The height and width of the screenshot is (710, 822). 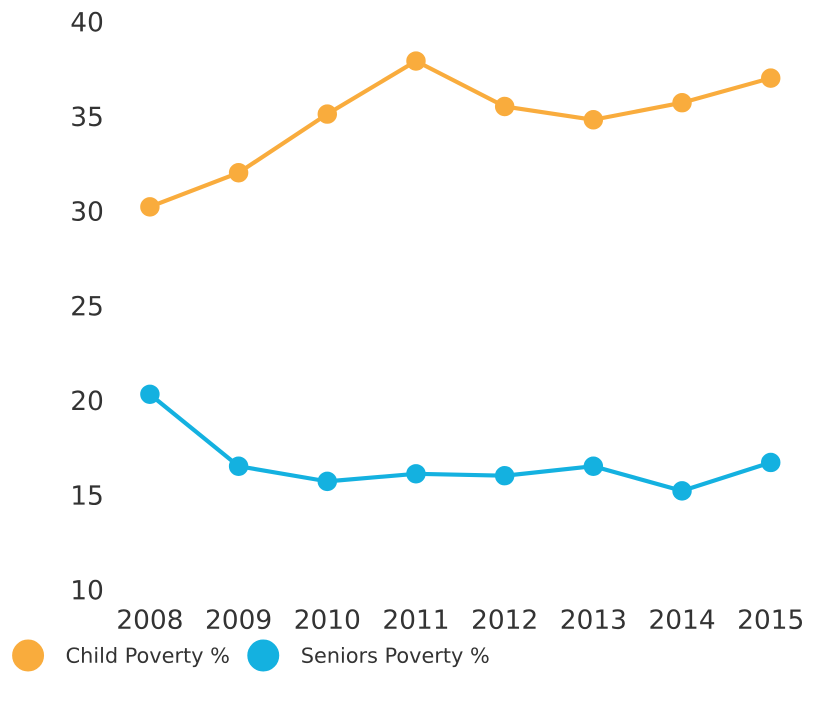 What do you see at coordinates (504, 619) in the screenshot?
I see `x-tick-label: 2012` at bounding box center [504, 619].